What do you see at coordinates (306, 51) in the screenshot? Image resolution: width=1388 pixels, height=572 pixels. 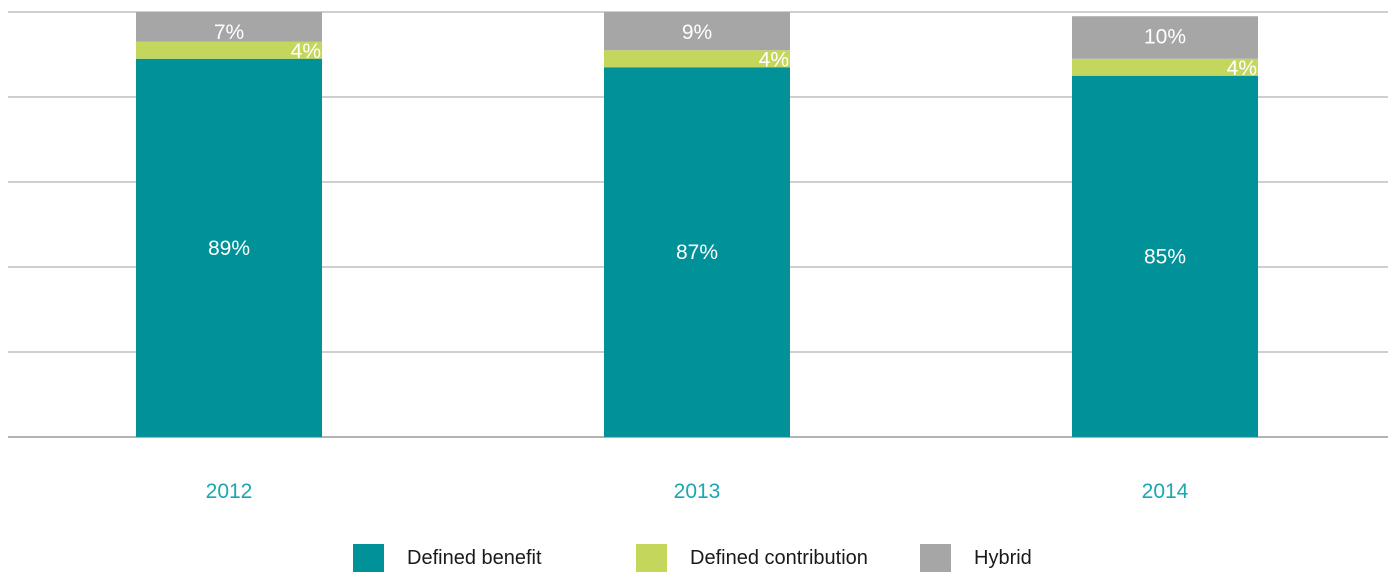 I see `data-label-2012-defined-contribution: 4%` at bounding box center [306, 51].